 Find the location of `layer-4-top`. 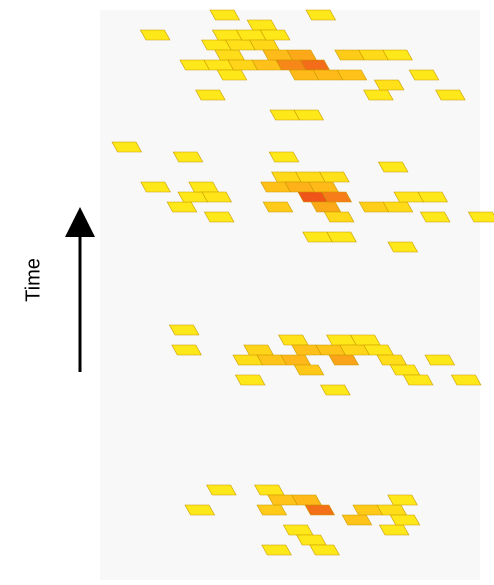

layer-4-top is located at coordinates (302, 65).